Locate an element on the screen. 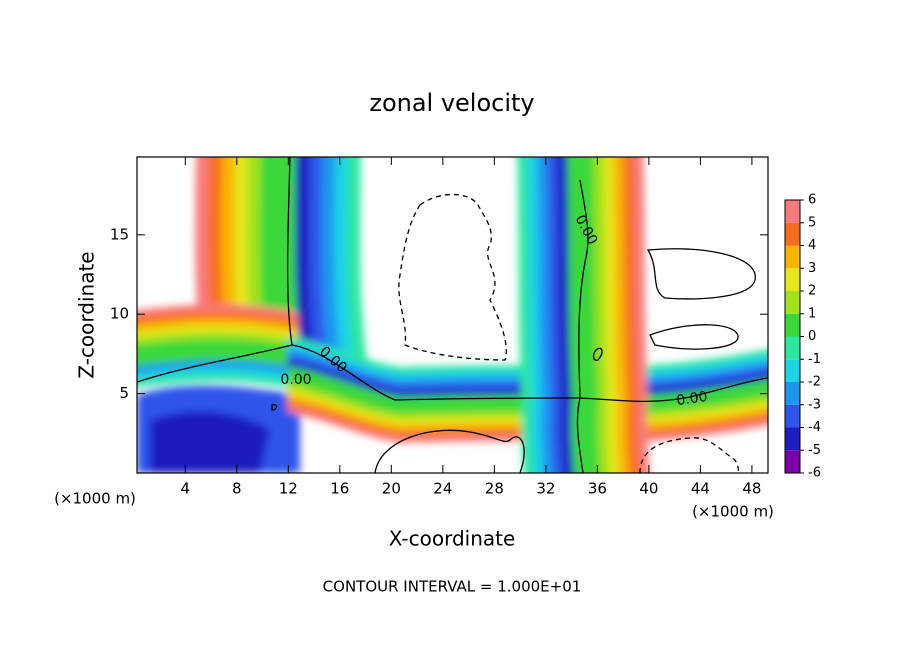 The image size is (904, 654). x-tick-label: 12 is located at coordinates (288, 489).